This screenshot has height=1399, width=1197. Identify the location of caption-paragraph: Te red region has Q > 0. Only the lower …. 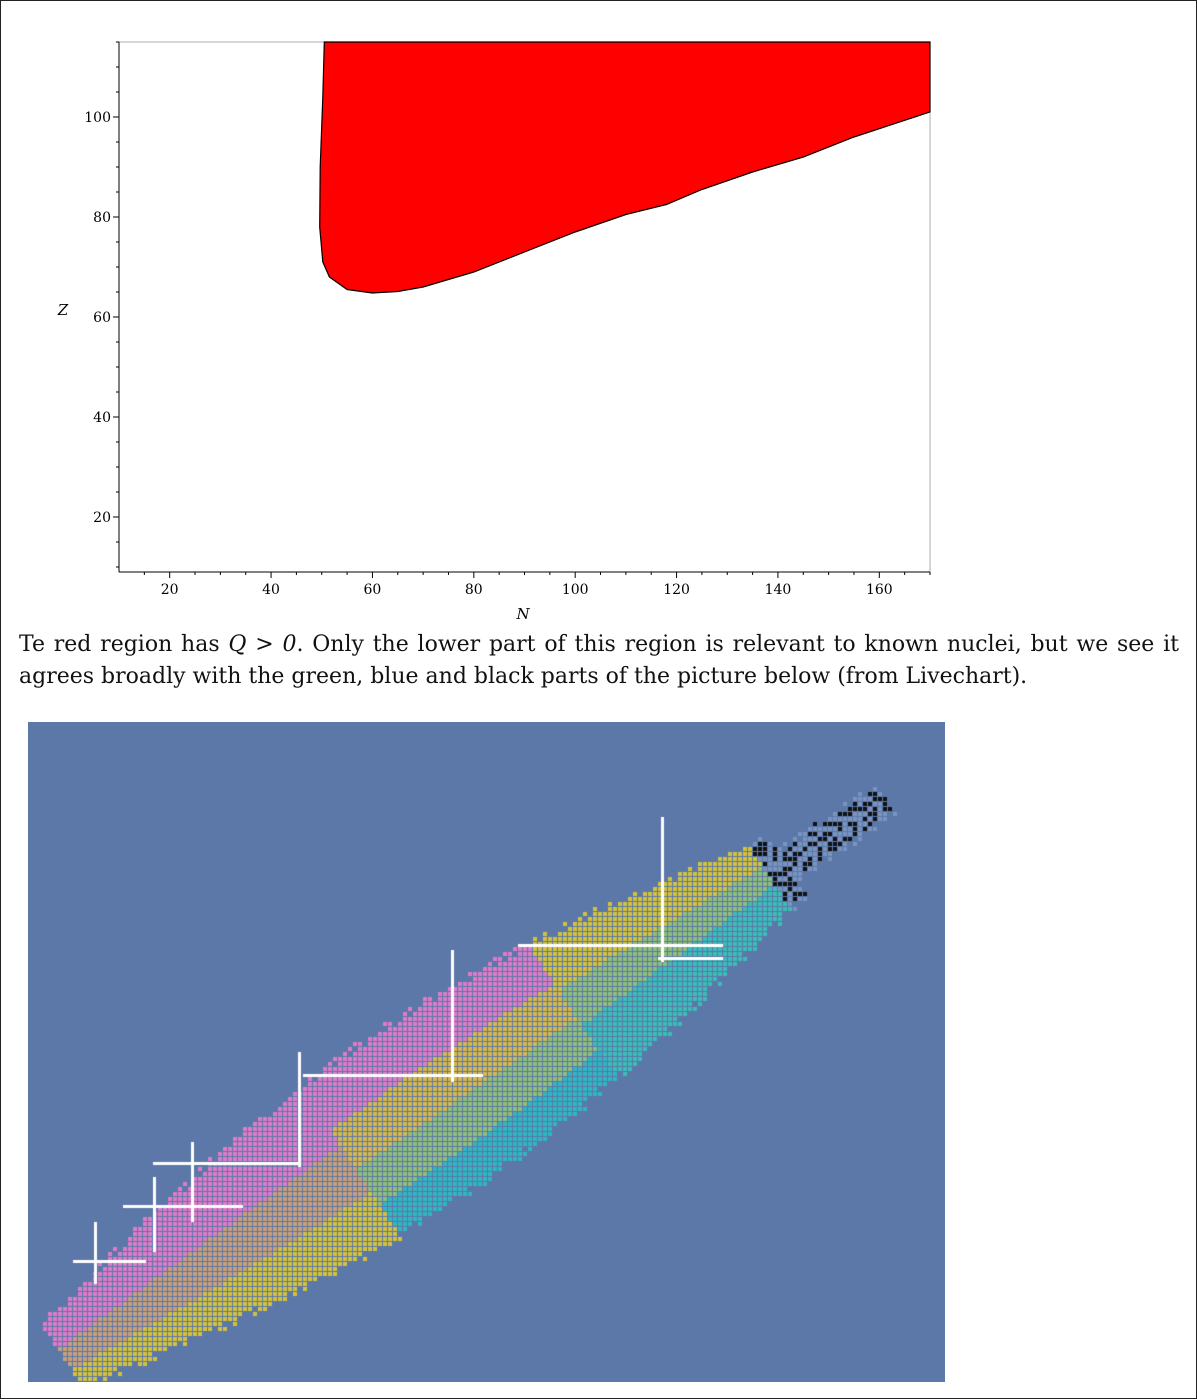
(599, 661).